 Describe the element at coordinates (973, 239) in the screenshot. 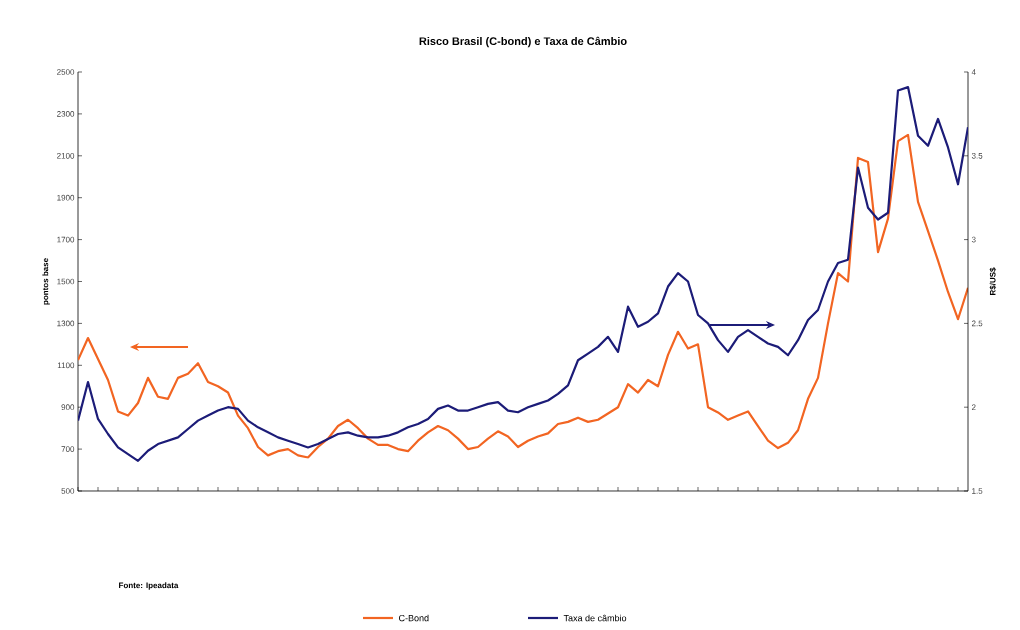

I see `y2-tick-label: 3` at that location.